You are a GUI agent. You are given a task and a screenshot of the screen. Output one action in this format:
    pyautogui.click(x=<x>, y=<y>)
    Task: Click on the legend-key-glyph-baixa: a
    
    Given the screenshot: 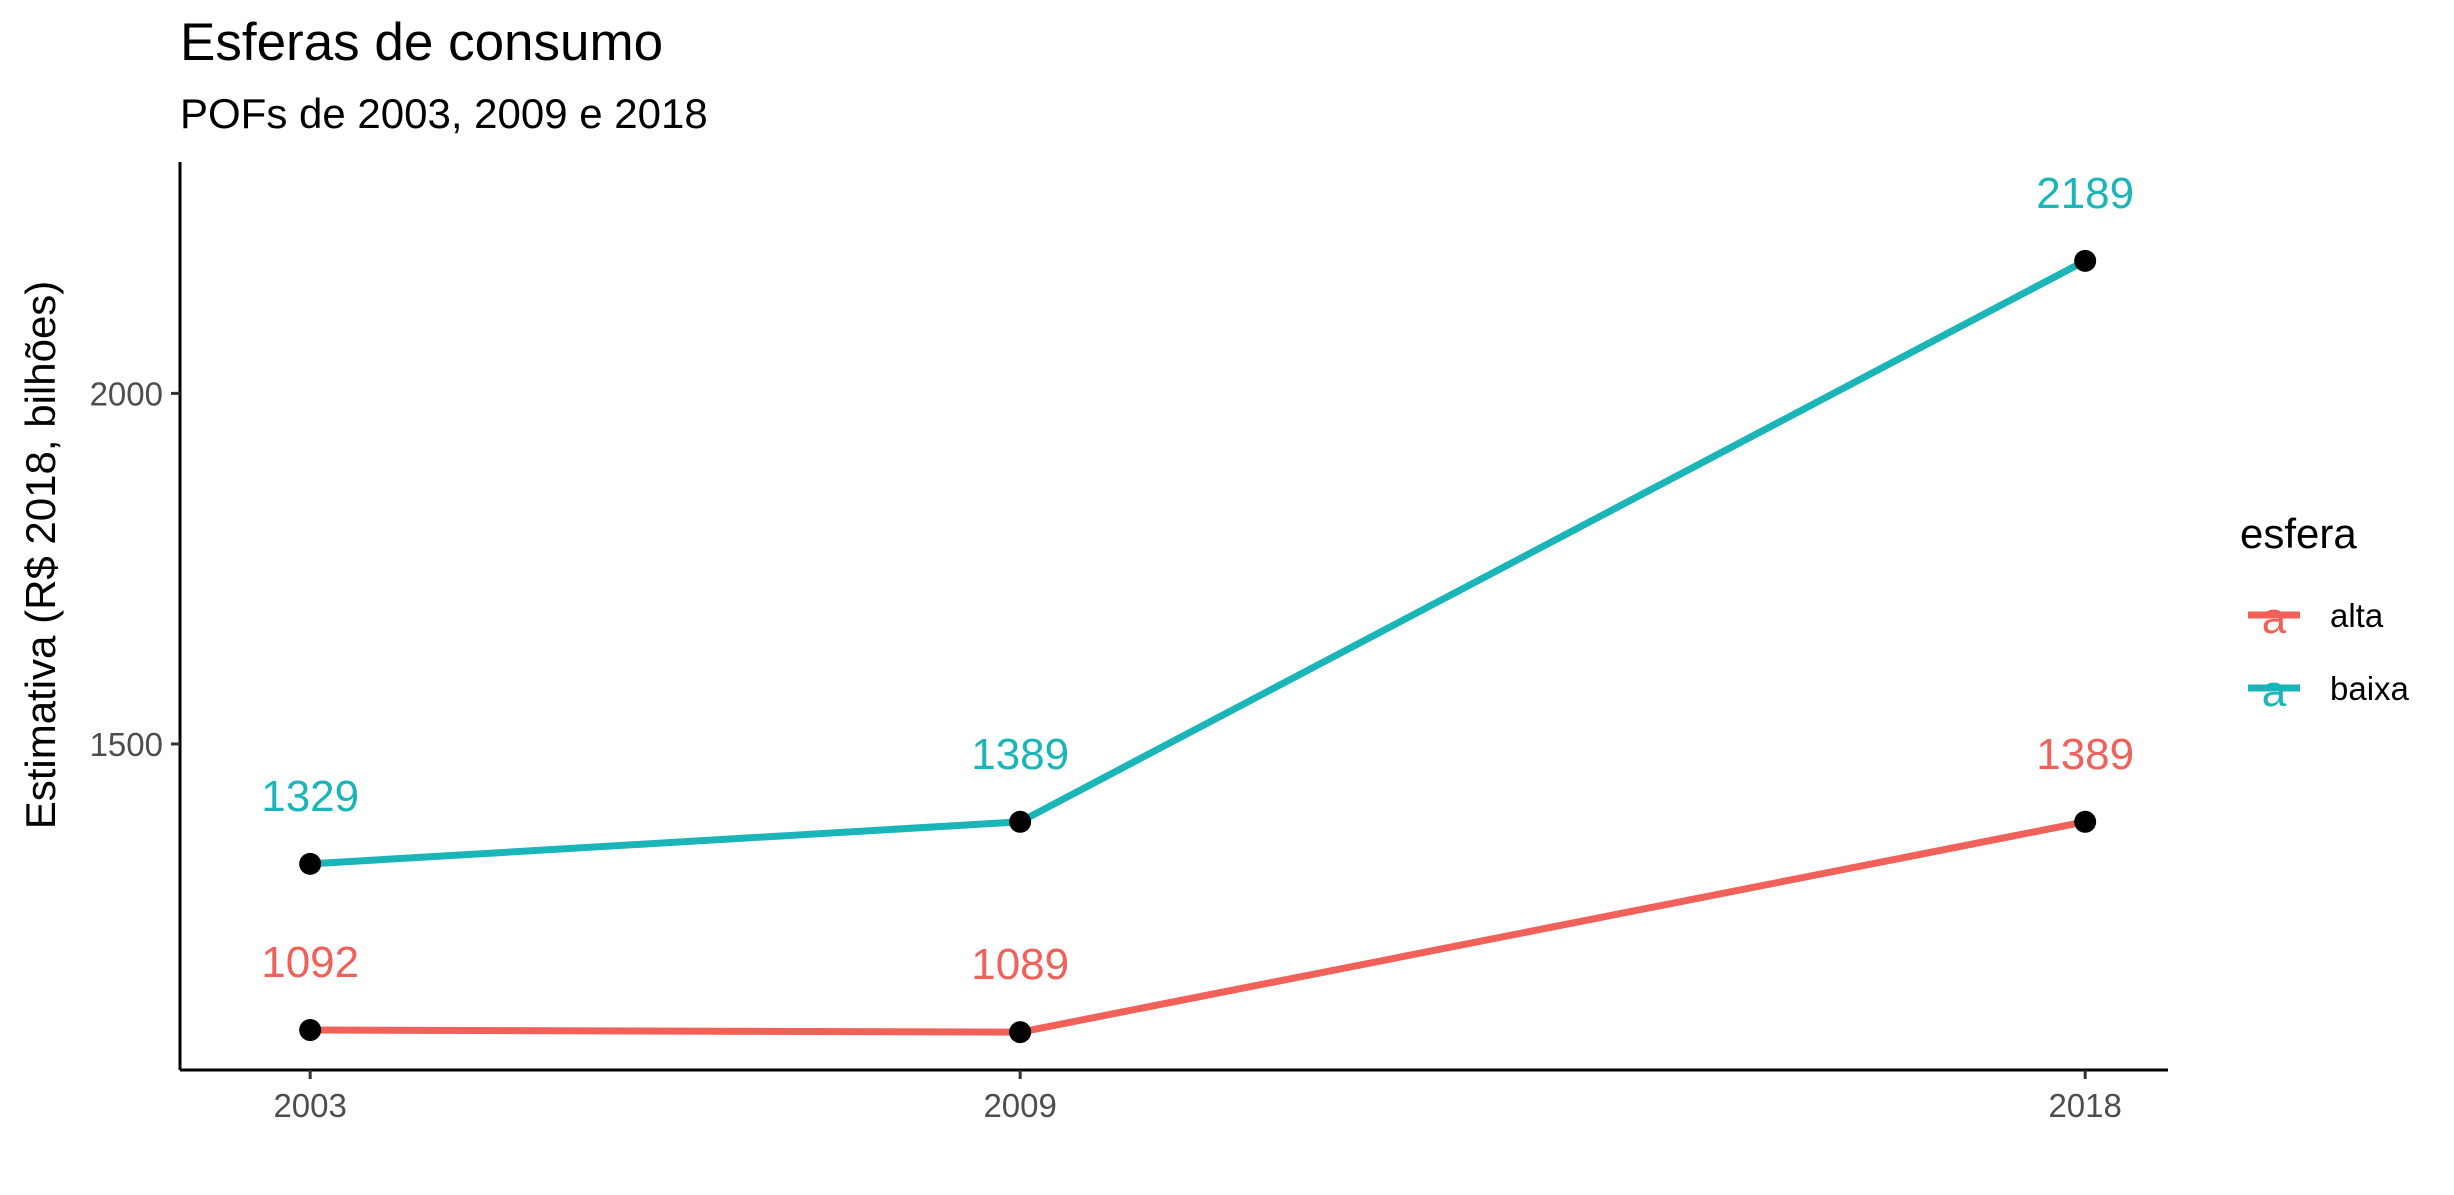 What is the action you would take?
    pyautogui.click(x=2274, y=691)
    